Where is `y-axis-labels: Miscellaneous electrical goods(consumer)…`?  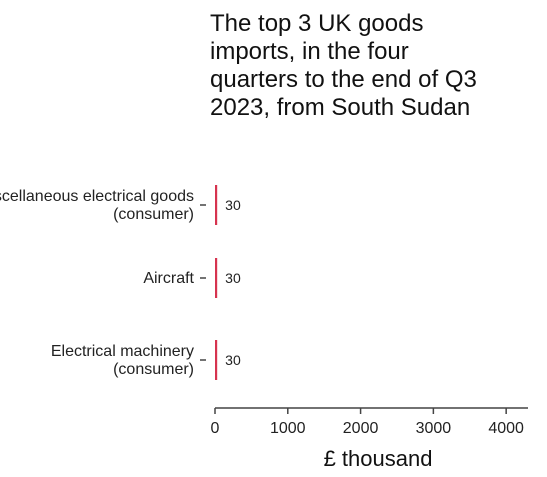
y-axis-labels: Miscellaneous electrical goods(consumer)… is located at coordinates (97, 283).